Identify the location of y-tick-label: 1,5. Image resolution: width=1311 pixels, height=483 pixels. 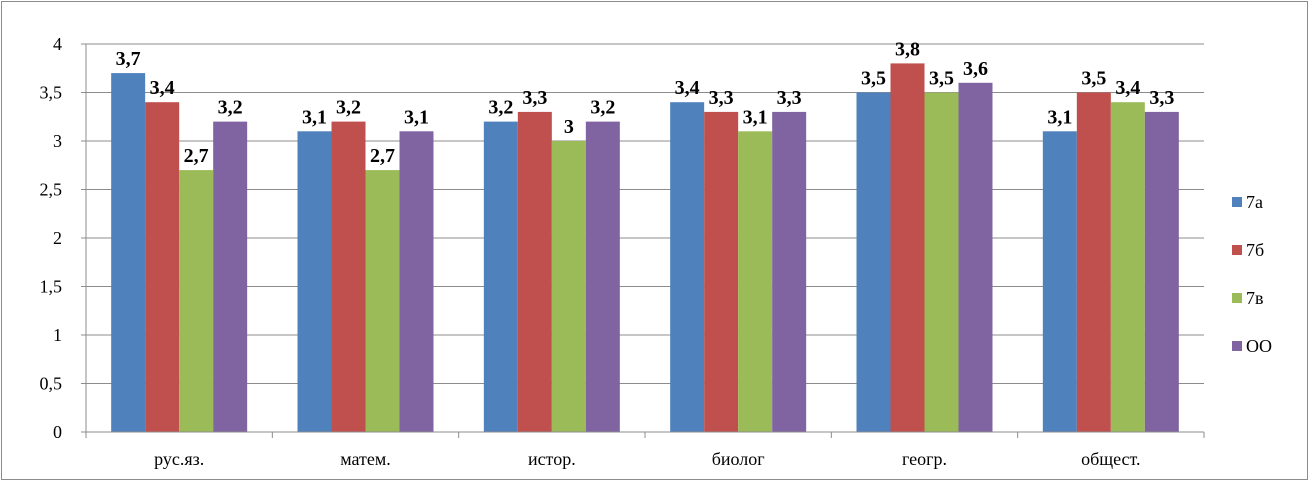
(51, 287).